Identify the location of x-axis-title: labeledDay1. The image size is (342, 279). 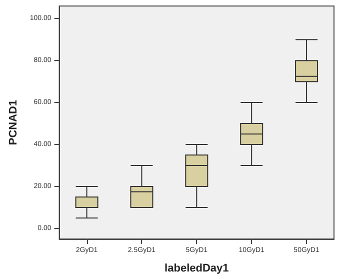
(196, 268).